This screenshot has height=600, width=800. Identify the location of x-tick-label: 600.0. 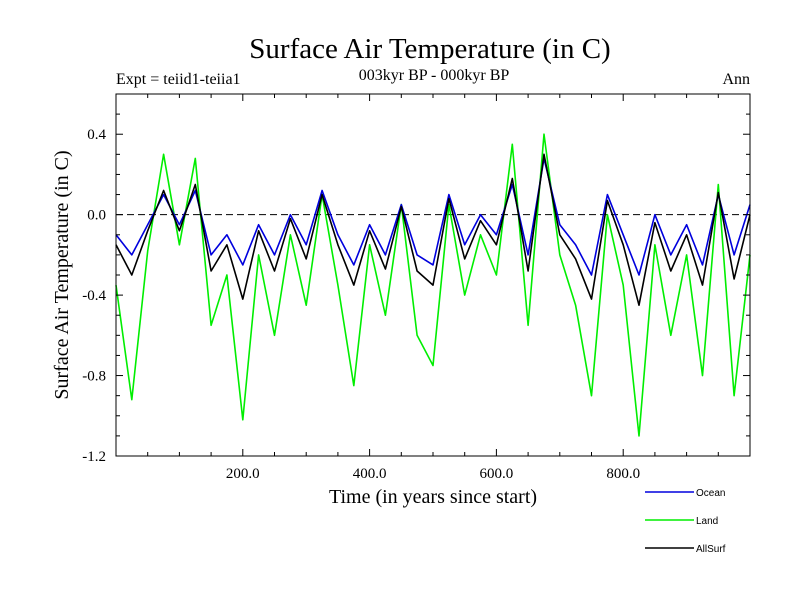
(497, 474).